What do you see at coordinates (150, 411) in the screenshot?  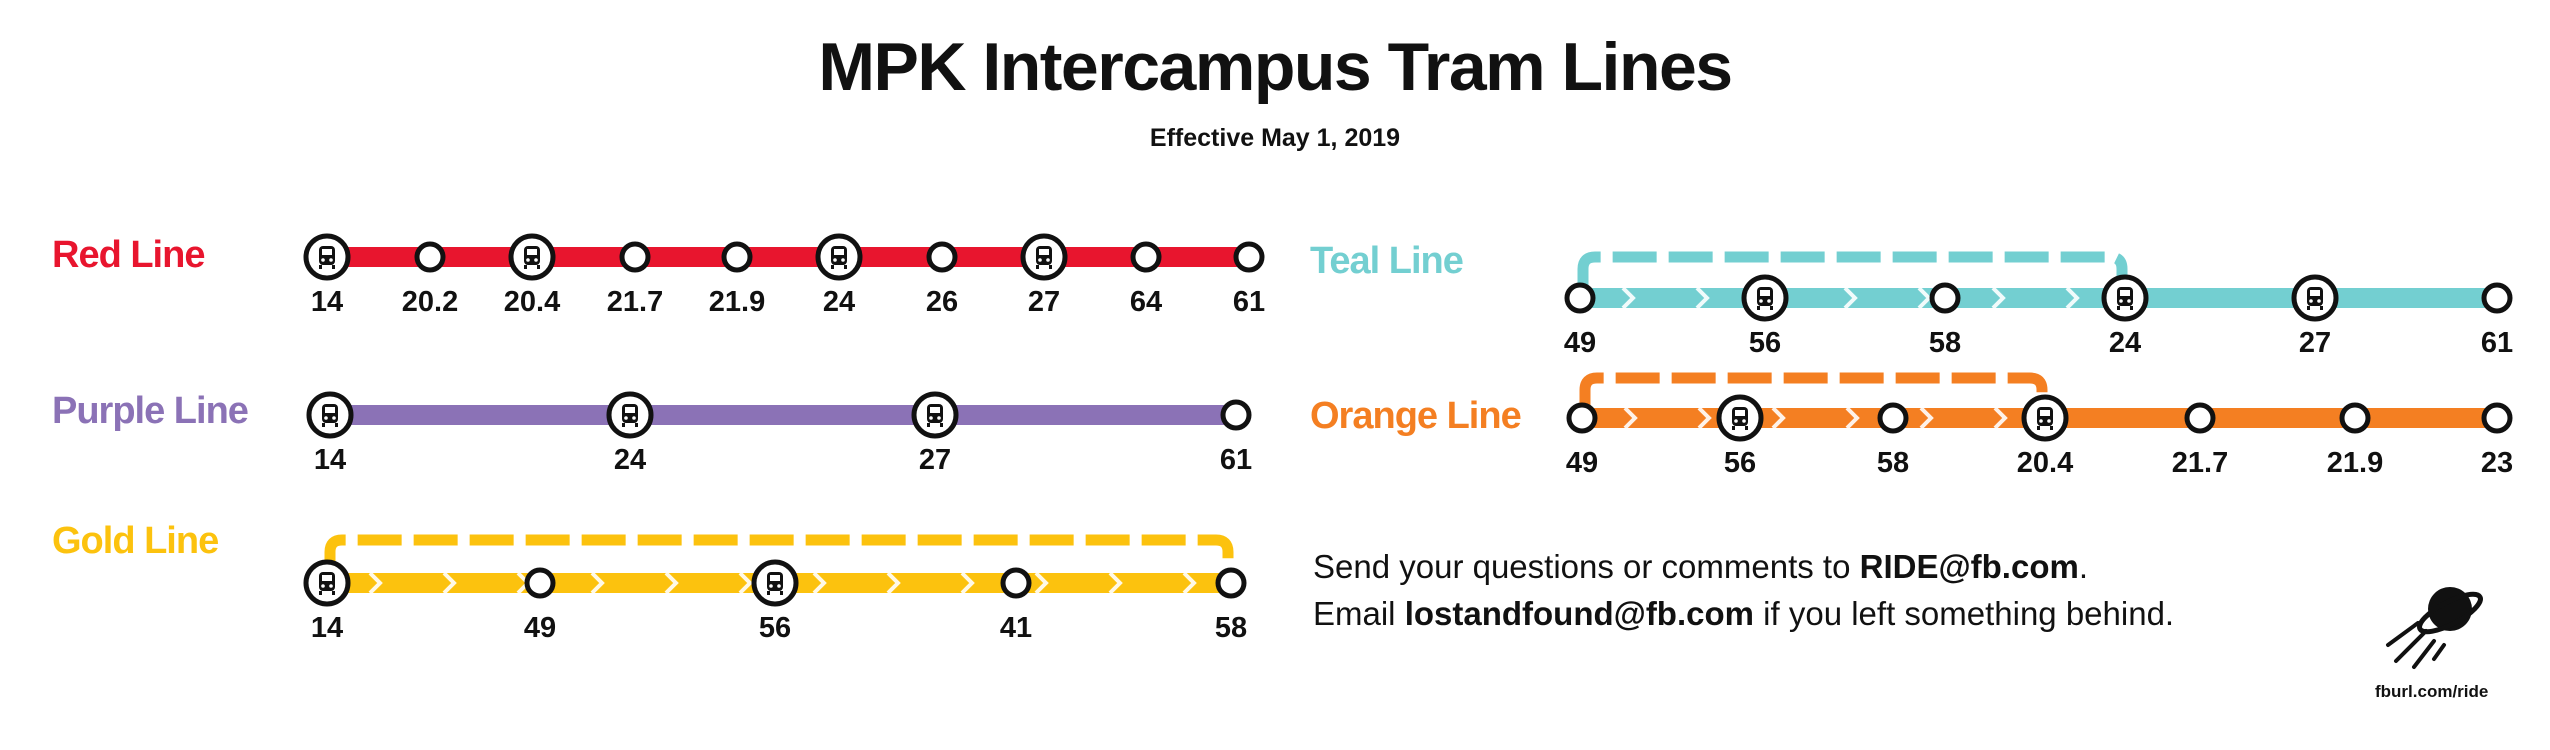 I see `purple-line-name: Purple Line` at bounding box center [150, 411].